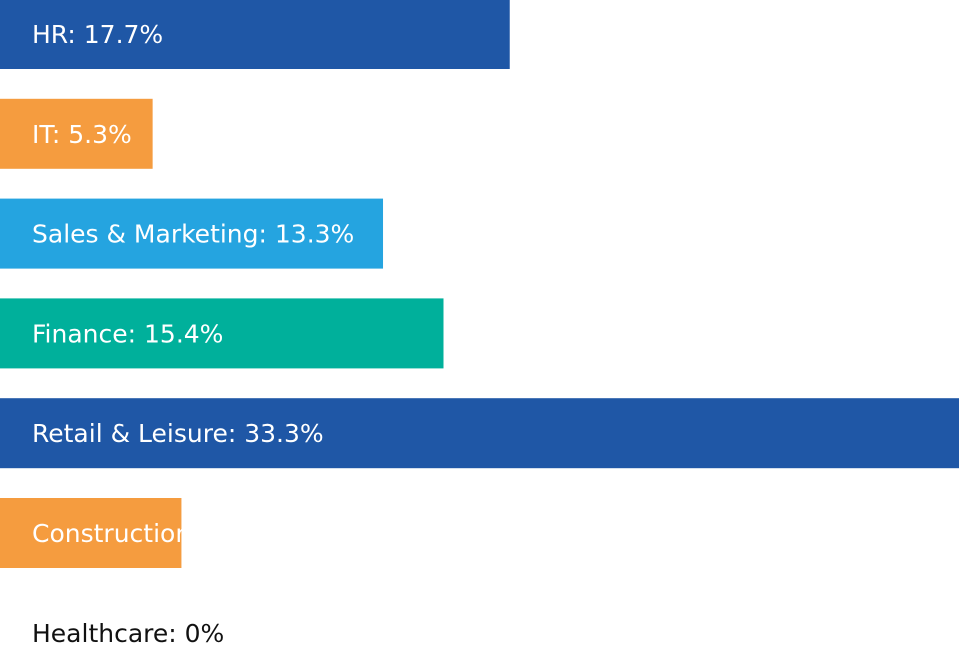  I want to click on bar-label: Healthcare: 0%, so click(128, 633).